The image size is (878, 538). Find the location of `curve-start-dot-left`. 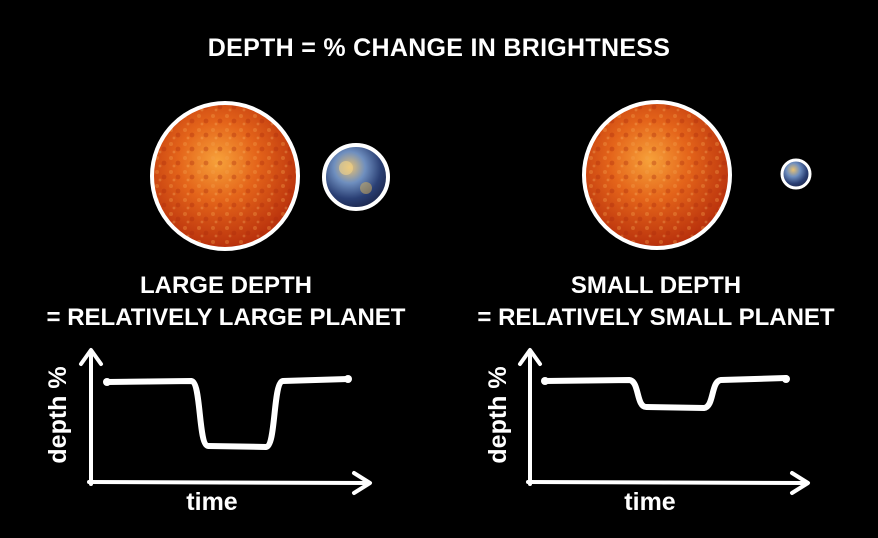

curve-start-dot-left is located at coordinates (107, 382).